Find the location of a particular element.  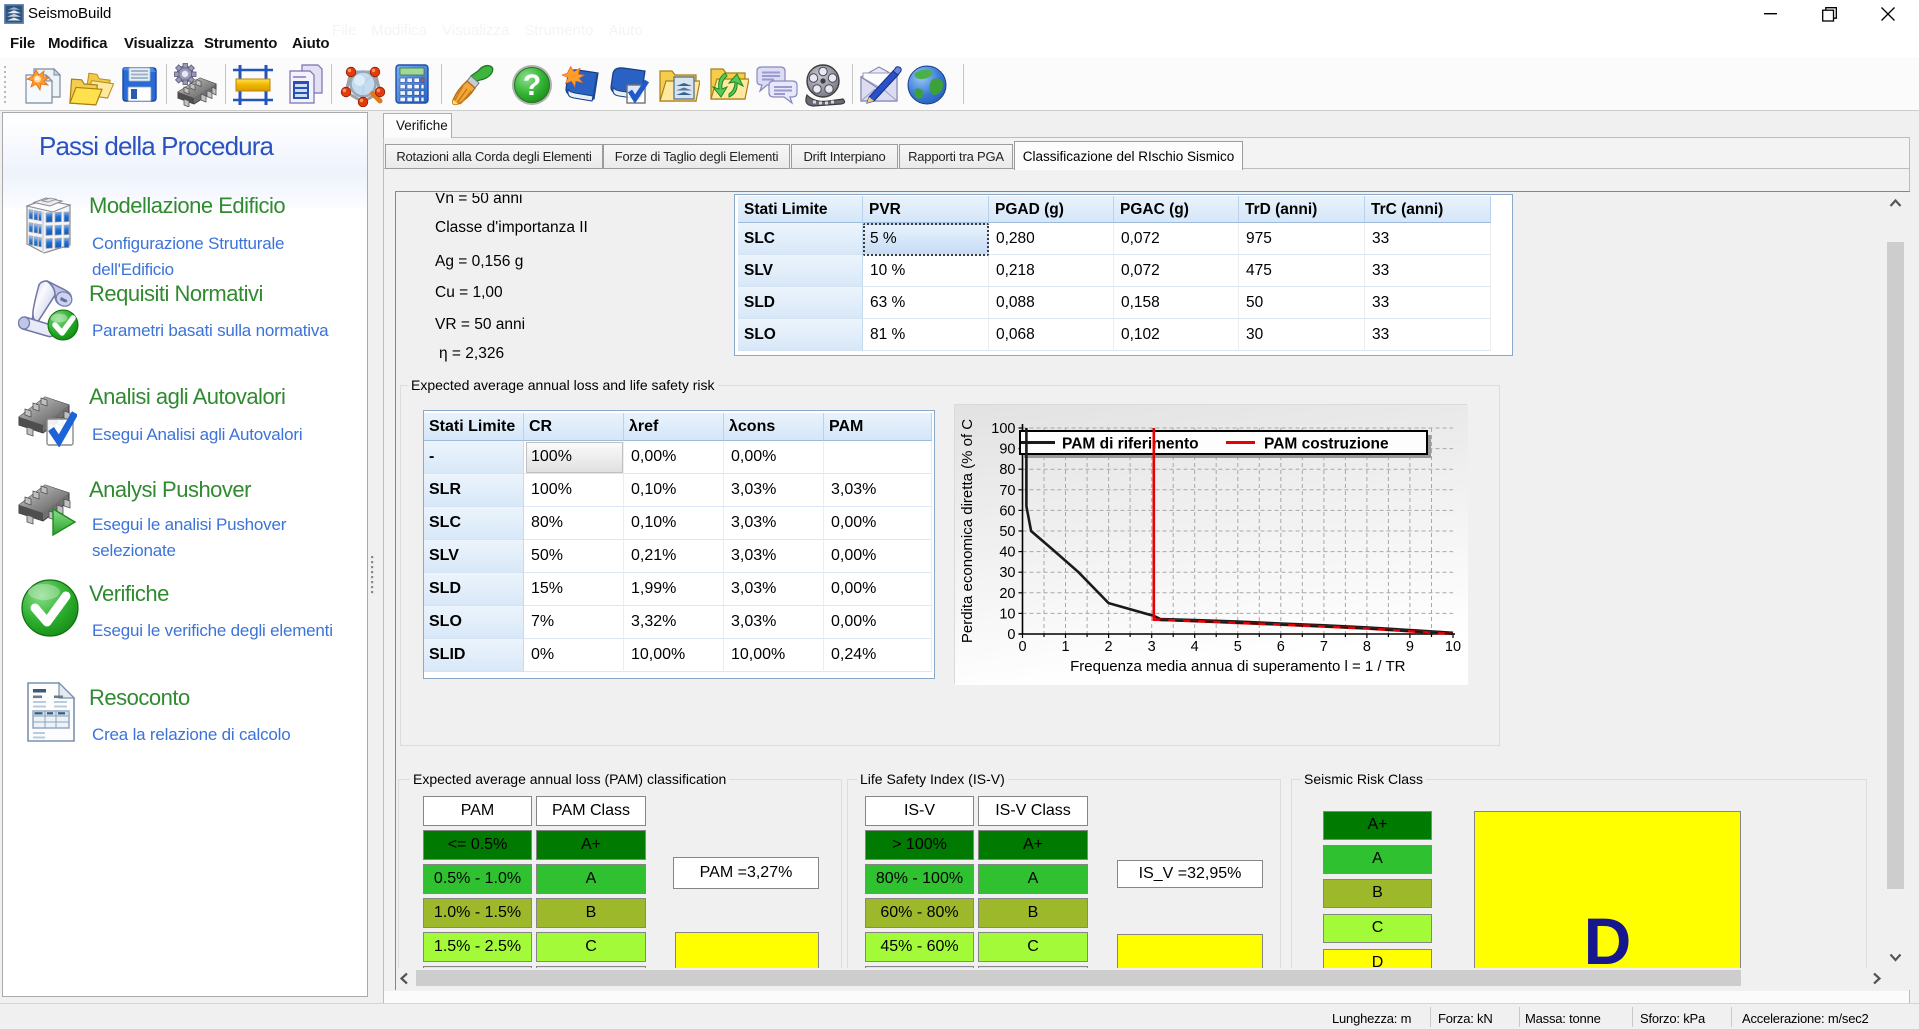

svg-text: 6 is located at coordinates (1281, 647).